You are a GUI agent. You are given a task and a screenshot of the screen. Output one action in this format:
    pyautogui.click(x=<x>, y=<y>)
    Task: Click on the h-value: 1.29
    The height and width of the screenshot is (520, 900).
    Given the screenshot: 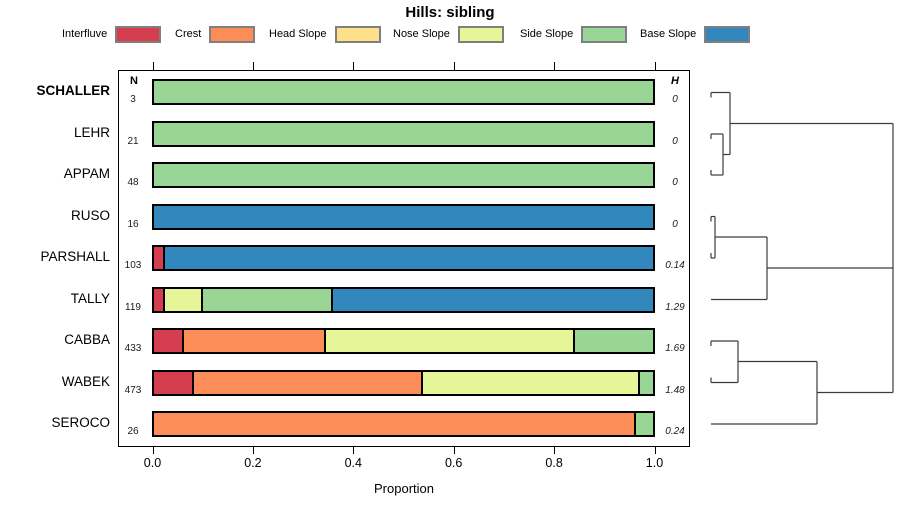 What is the action you would take?
    pyautogui.click(x=675, y=307)
    